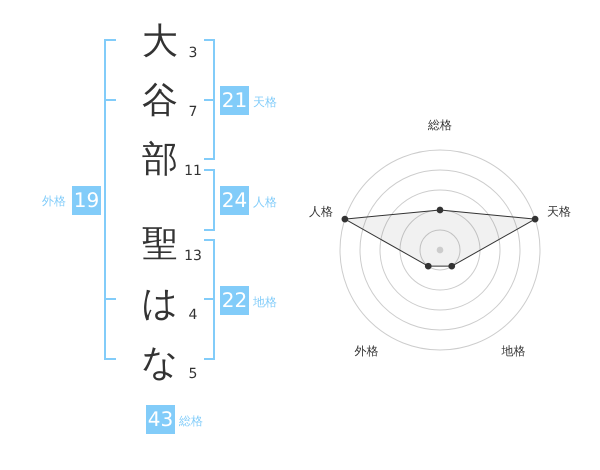 Image resolution: width=600 pixels, height=470 pixels. Describe the element at coordinates (265, 302) in the screenshot. I see `category-label: 地格` at that location.